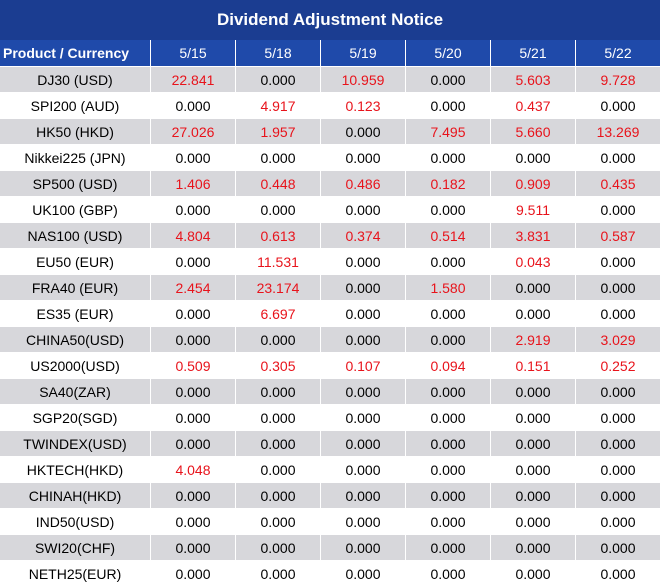 This screenshot has width=660, height=587. I want to click on product-cell: TWINDEX(USD), so click(75, 444).